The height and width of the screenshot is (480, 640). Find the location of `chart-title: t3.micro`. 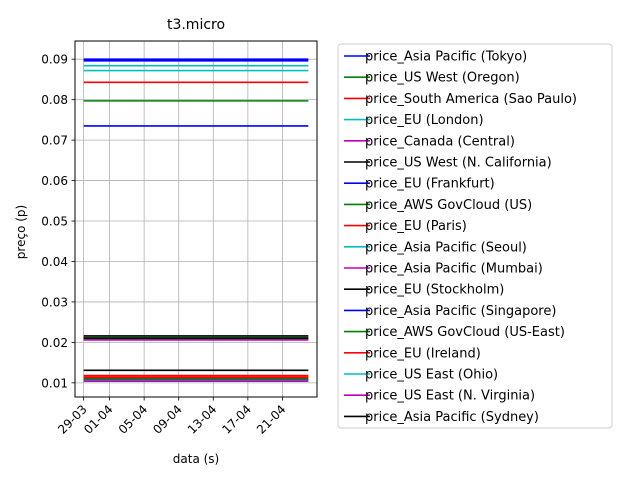

chart-title: t3.micro is located at coordinates (196, 25).